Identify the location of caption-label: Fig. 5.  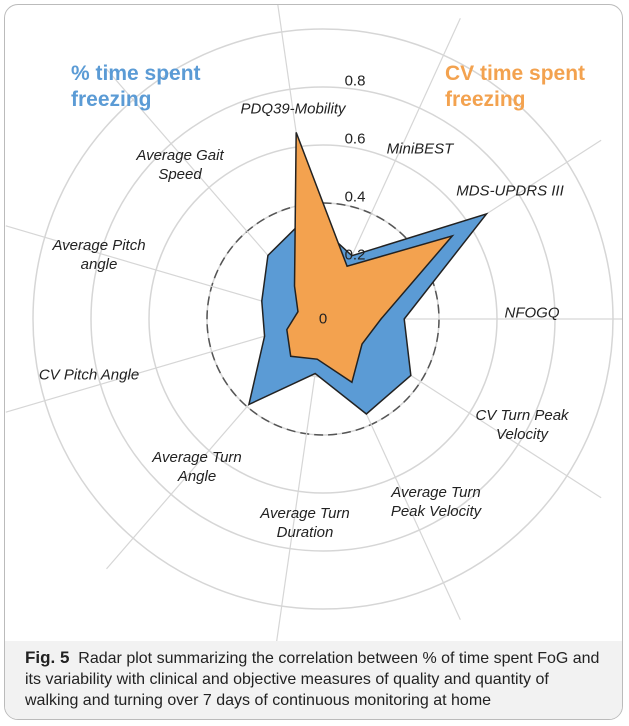
(47, 657).